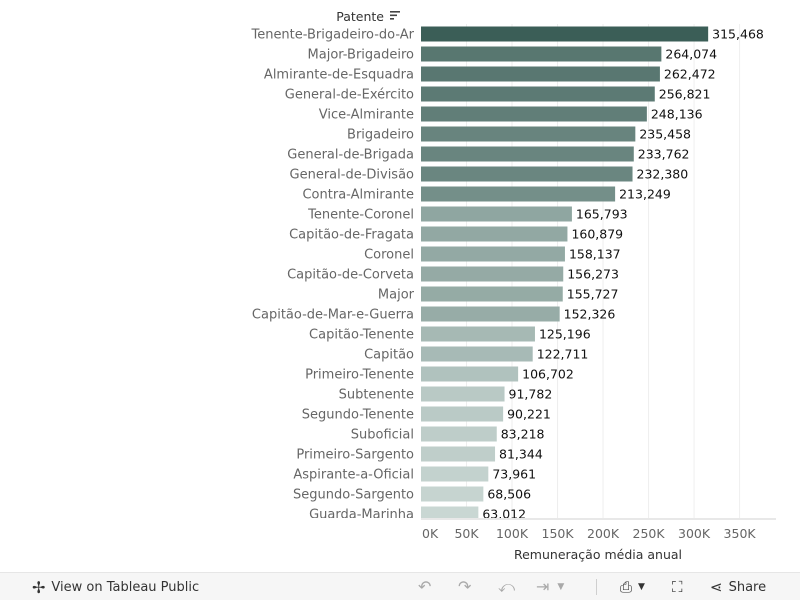 The width and height of the screenshot is (800, 601). I want to click on toolbar-divider, so click(596, 587).